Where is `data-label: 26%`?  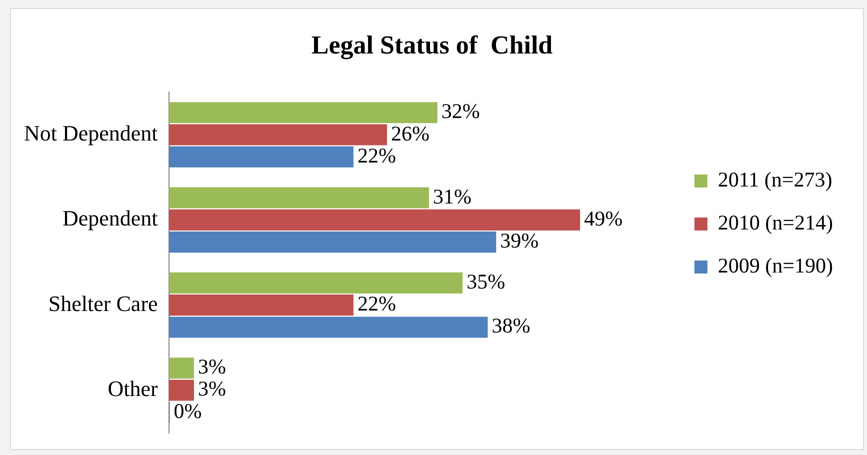
data-label: 26% is located at coordinates (410, 133).